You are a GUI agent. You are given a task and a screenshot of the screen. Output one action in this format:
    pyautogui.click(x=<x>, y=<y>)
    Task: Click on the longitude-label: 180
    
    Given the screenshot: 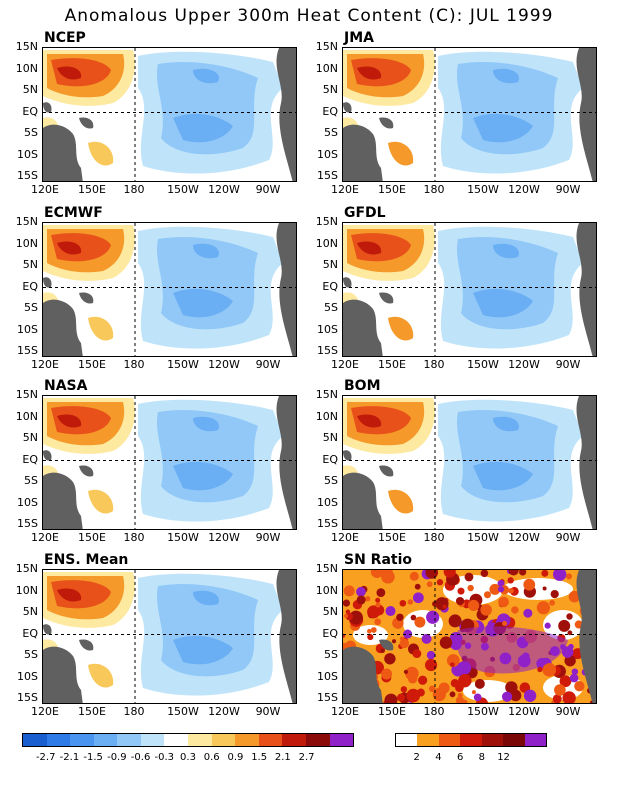 What is the action you would take?
    pyautogui.click(x=134, y=711)
    